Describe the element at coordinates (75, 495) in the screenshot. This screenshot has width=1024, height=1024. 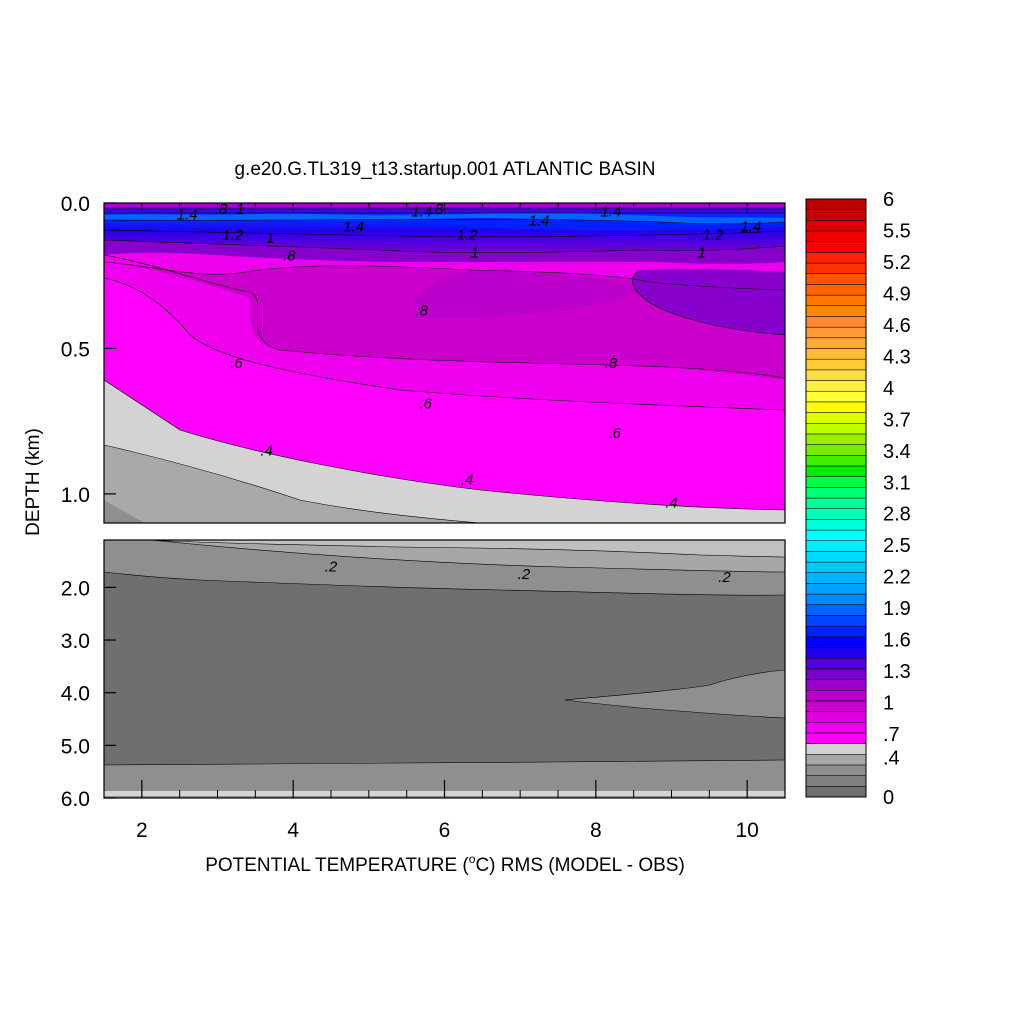
I see `y-tick-label: 1.0` at that location.